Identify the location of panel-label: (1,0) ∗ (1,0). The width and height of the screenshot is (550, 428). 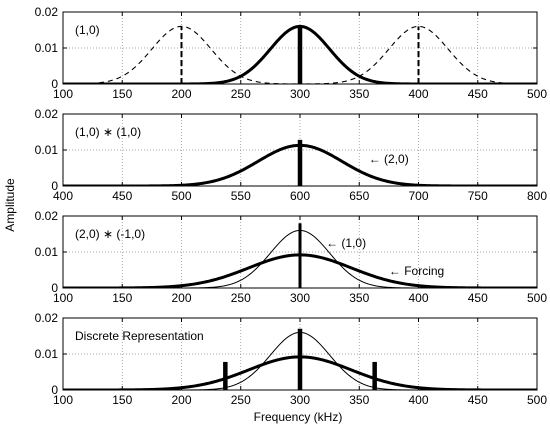
(108, 132).